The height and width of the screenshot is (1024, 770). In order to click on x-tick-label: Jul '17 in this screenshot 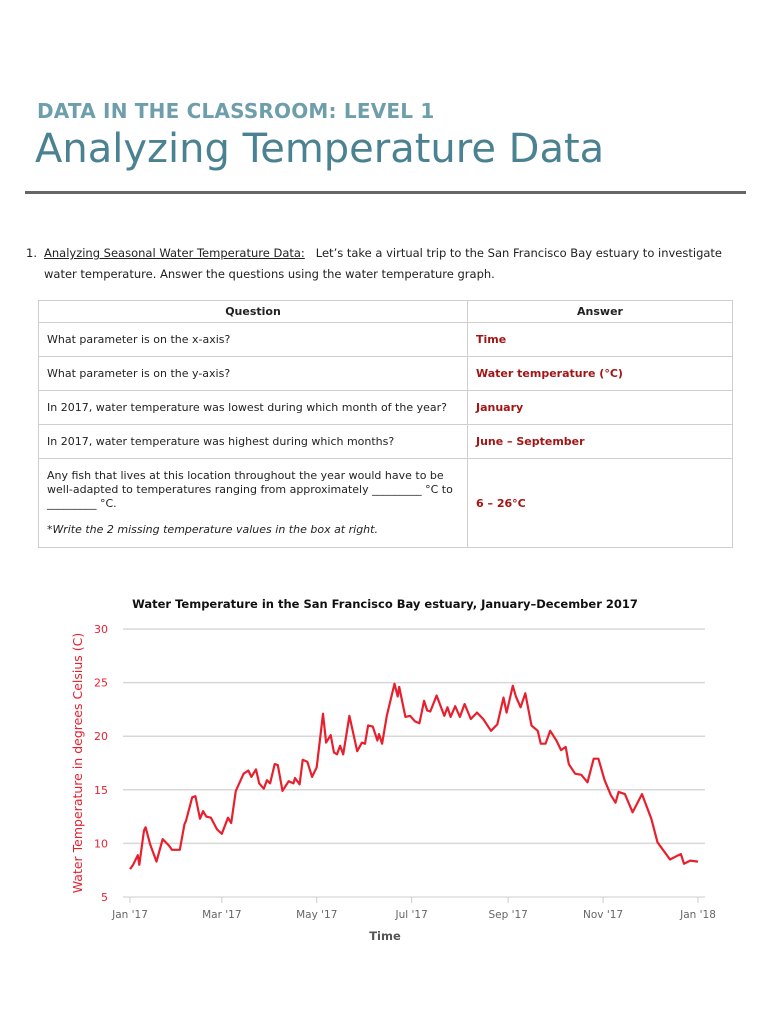, I will do `click(411, 915)`.